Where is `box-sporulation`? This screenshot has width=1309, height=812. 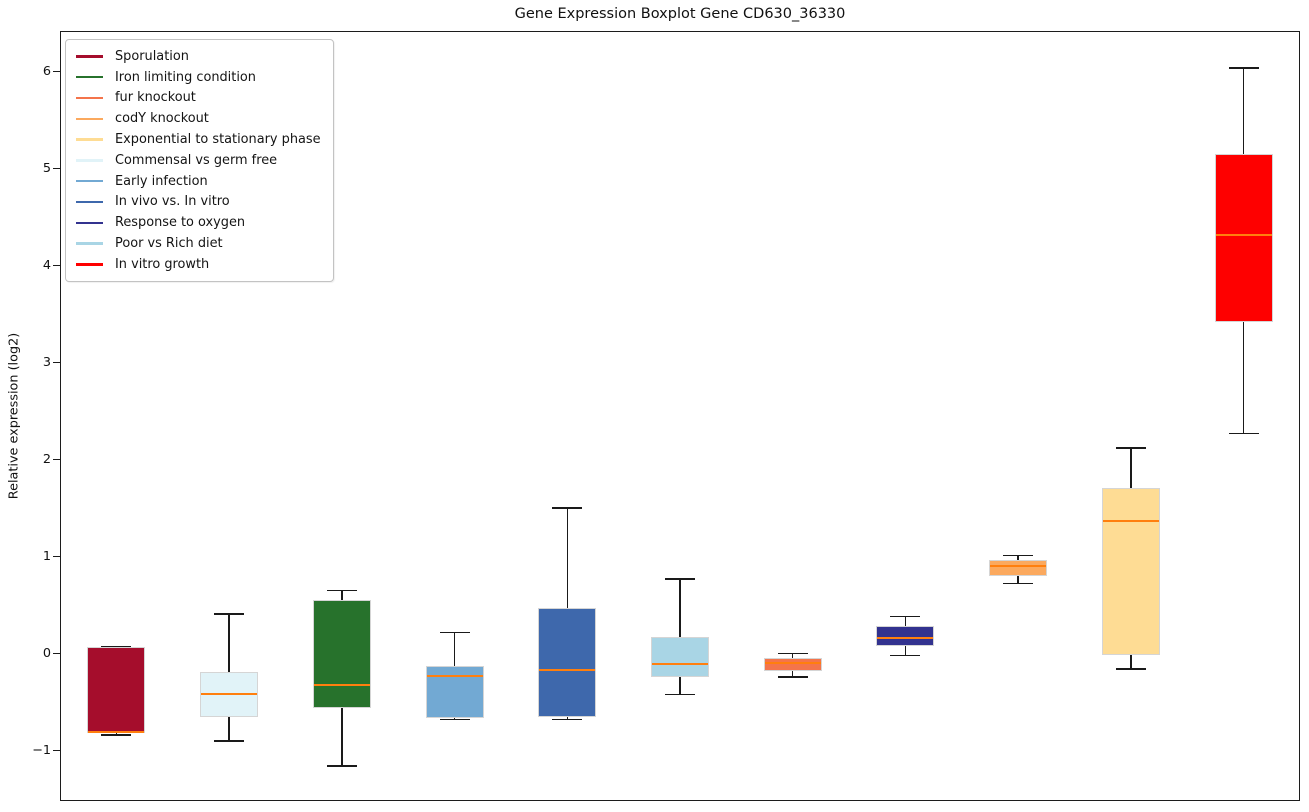
box-sporulation is located at coordinates (116, 690).